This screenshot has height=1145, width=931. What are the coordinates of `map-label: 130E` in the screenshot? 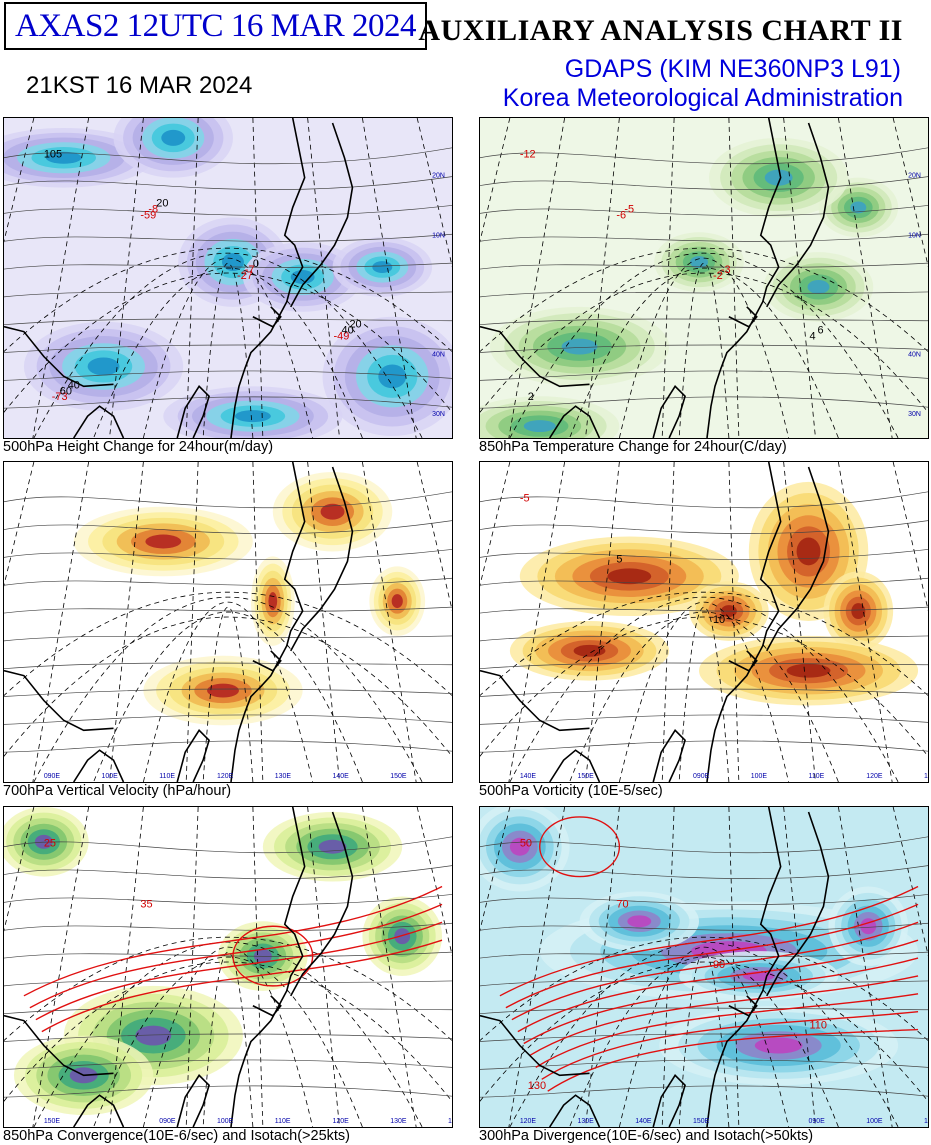 It's located at (926, 776).